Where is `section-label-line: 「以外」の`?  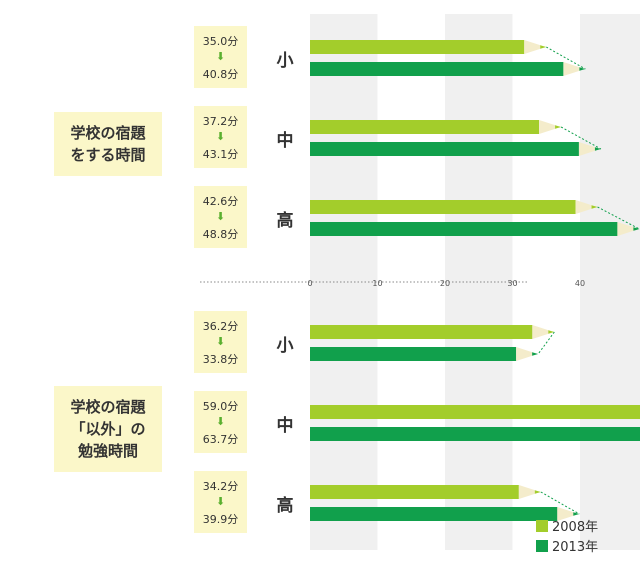
section-label-line: 「以外」の is located at coordinates (108, 429).